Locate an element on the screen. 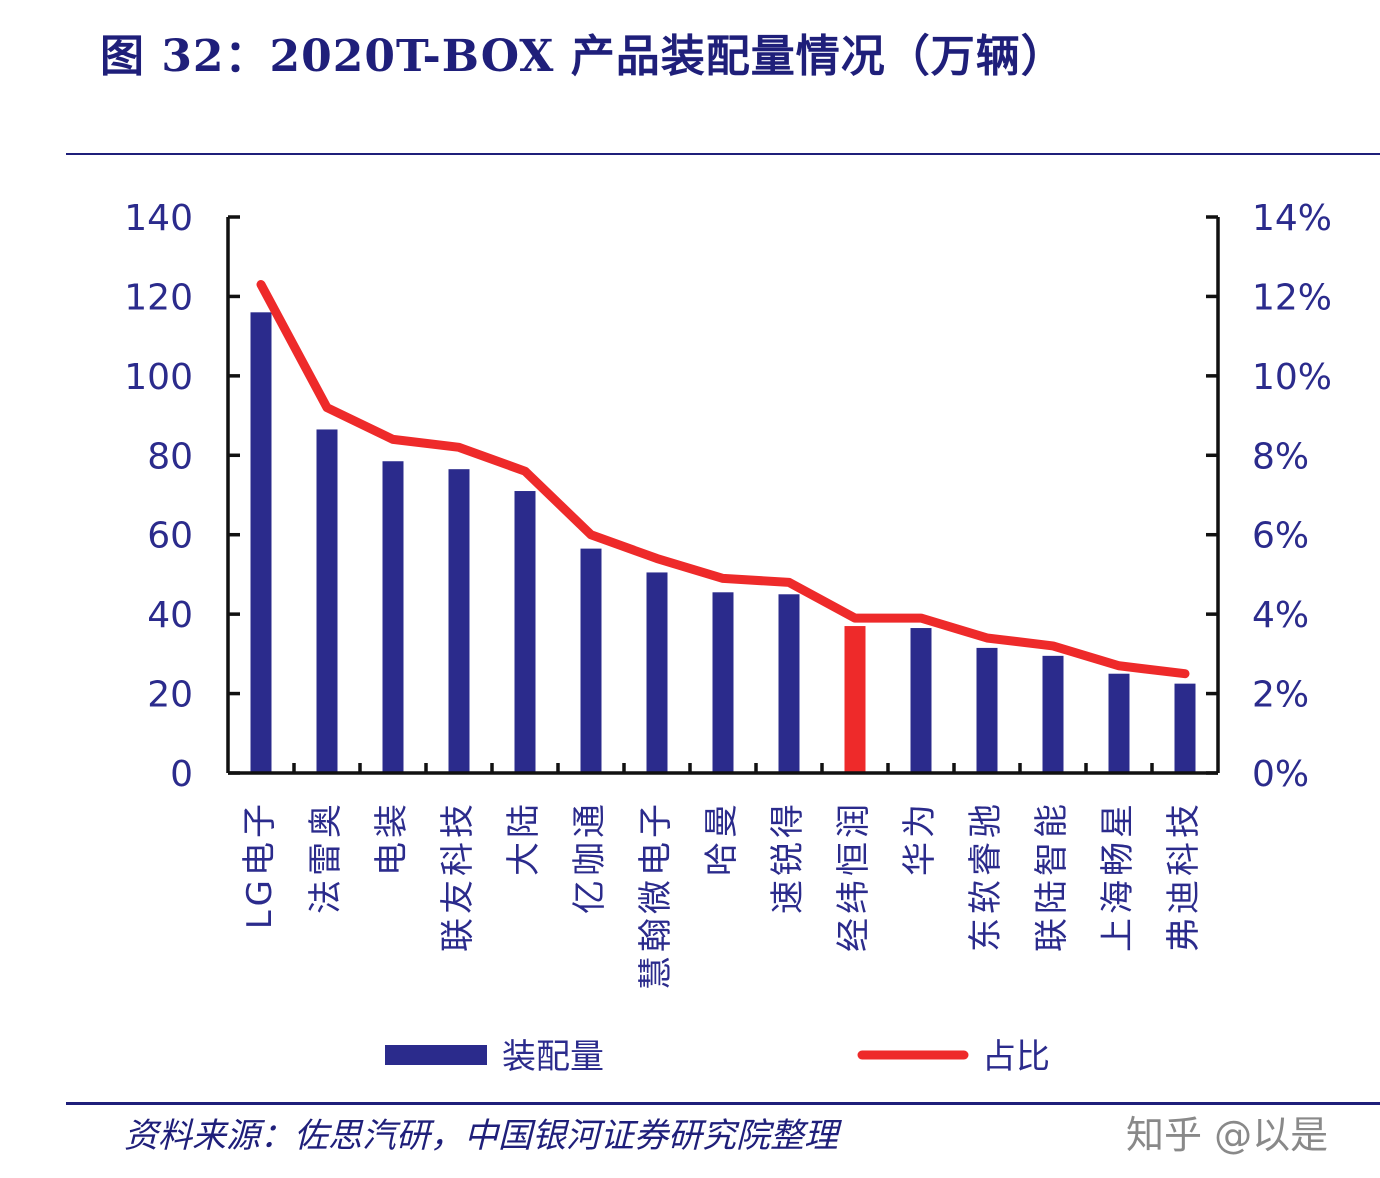 The height and width of the screenshot is (1178, 1380). right-tick-label: 14% is located at coordinates (1292, 218).